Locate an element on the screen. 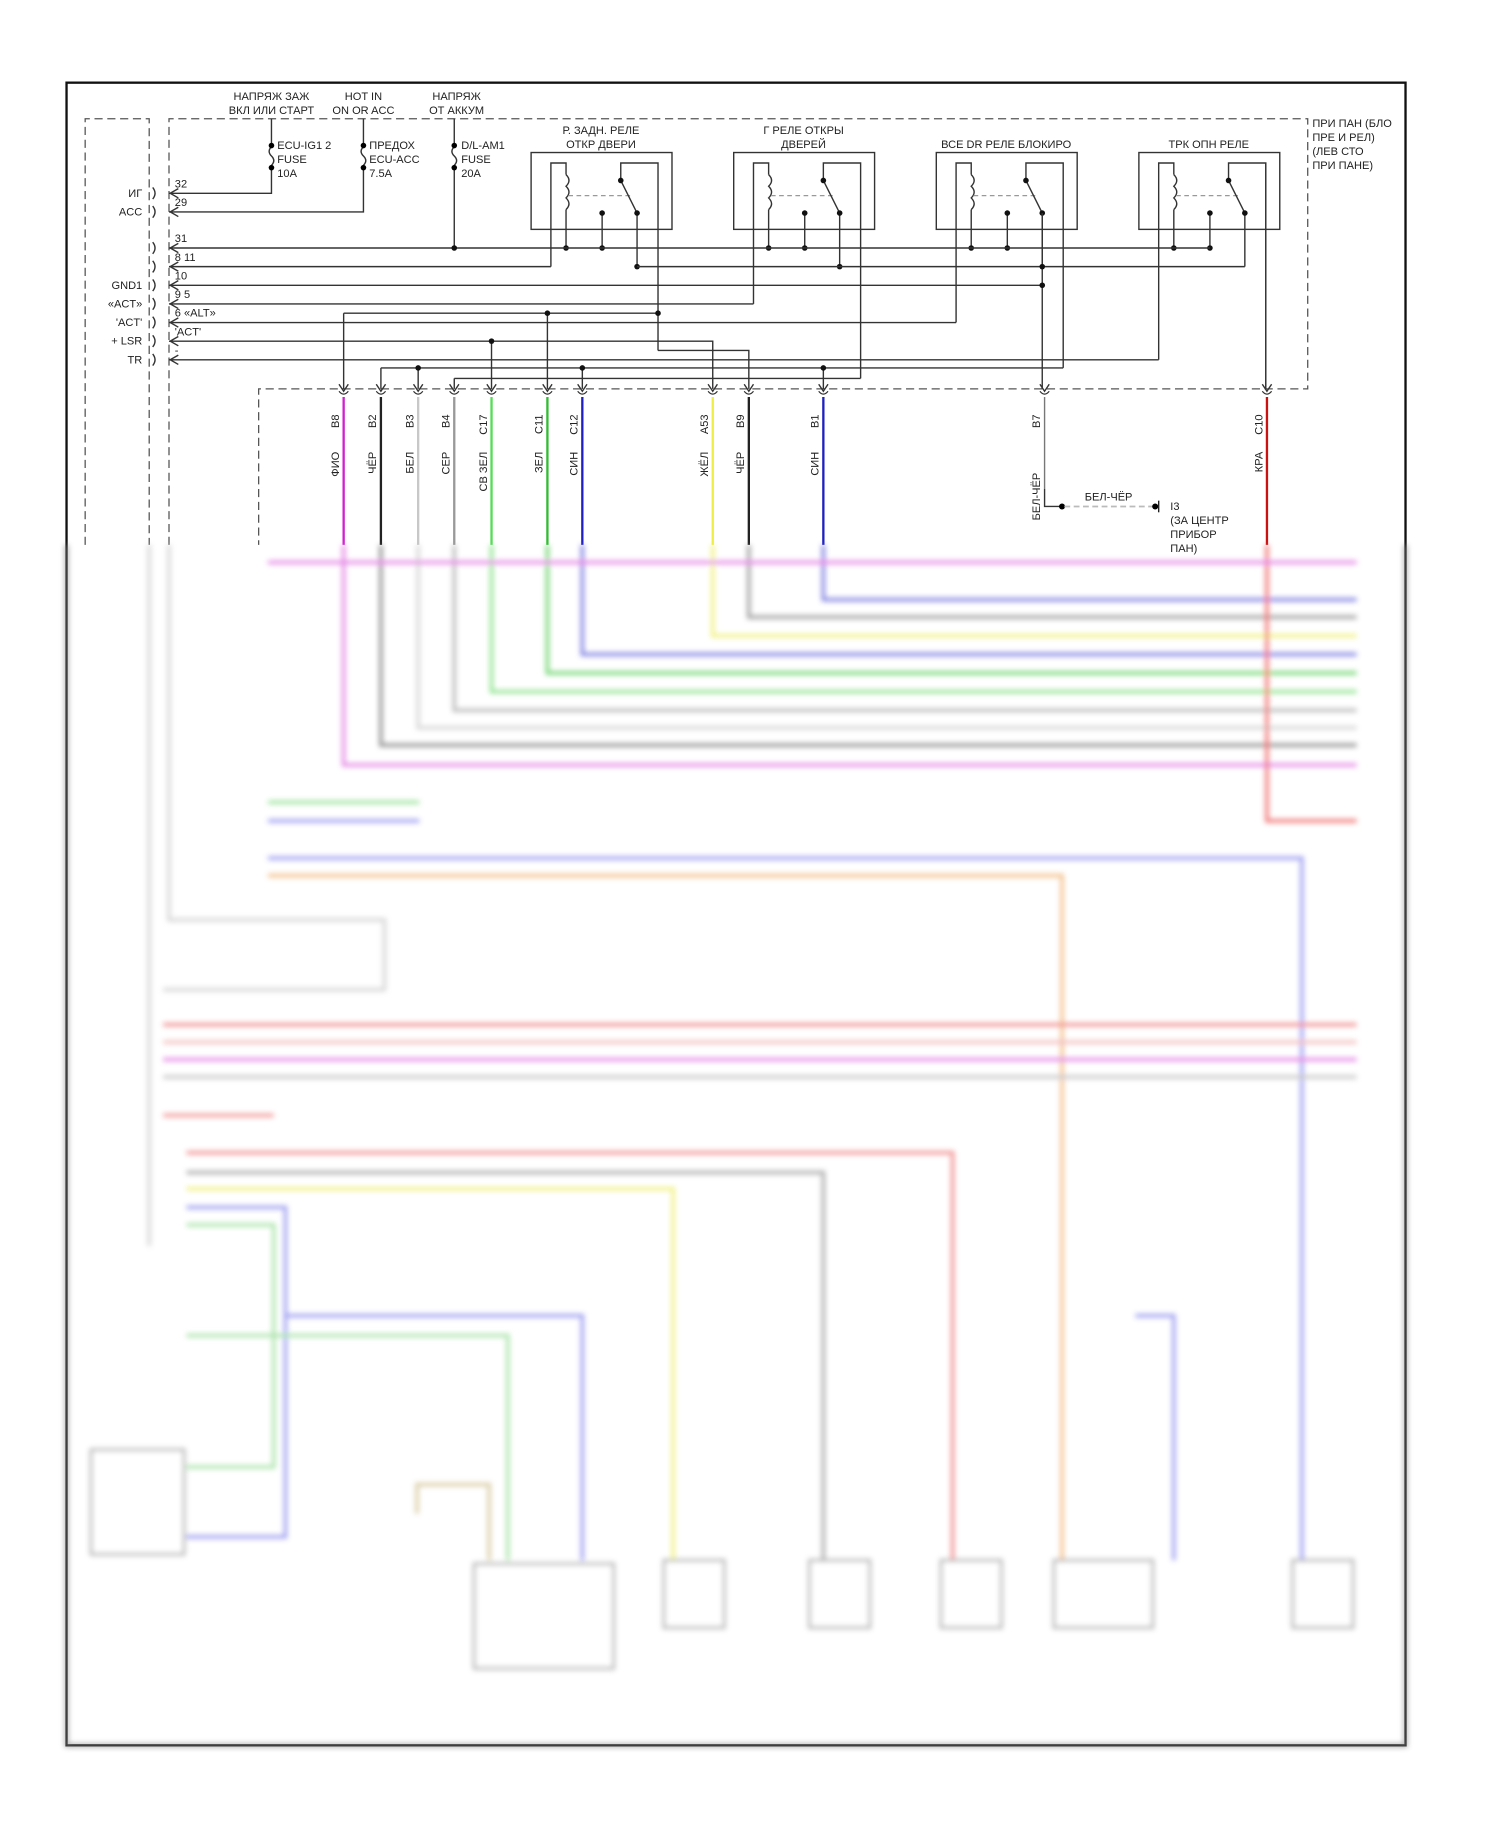  wire-pin: B8 is located at coordinates (336, 422).